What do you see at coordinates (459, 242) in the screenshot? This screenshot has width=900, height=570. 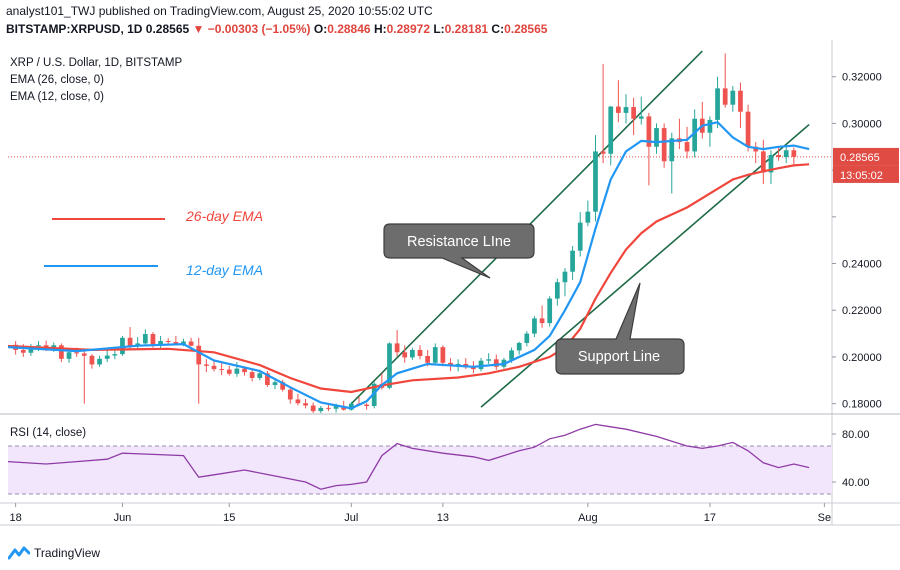 I see `resistance-callout-label: Resistance LIne` at bounding box center [459, 242].